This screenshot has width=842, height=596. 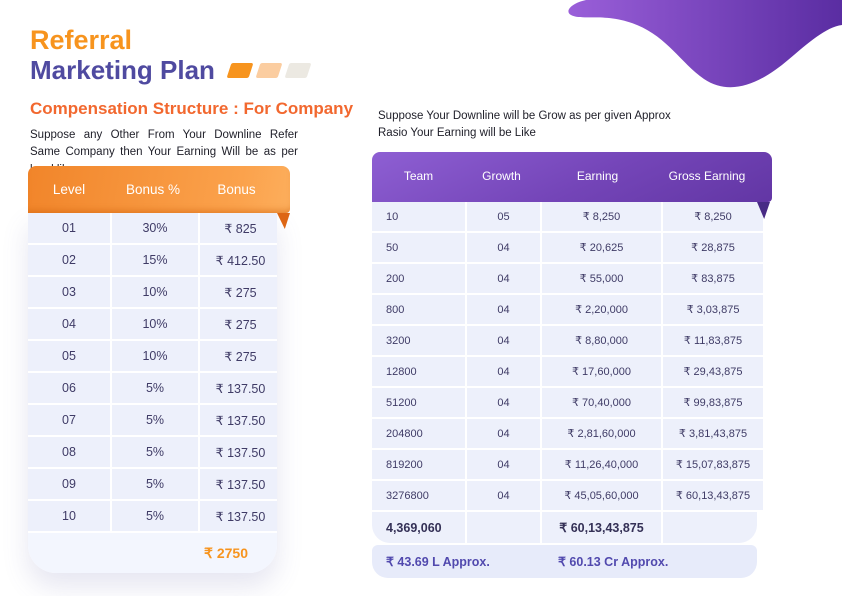 I want to click on table-row: 02 15% ₹ 412.50, so click(x=152, y=260).